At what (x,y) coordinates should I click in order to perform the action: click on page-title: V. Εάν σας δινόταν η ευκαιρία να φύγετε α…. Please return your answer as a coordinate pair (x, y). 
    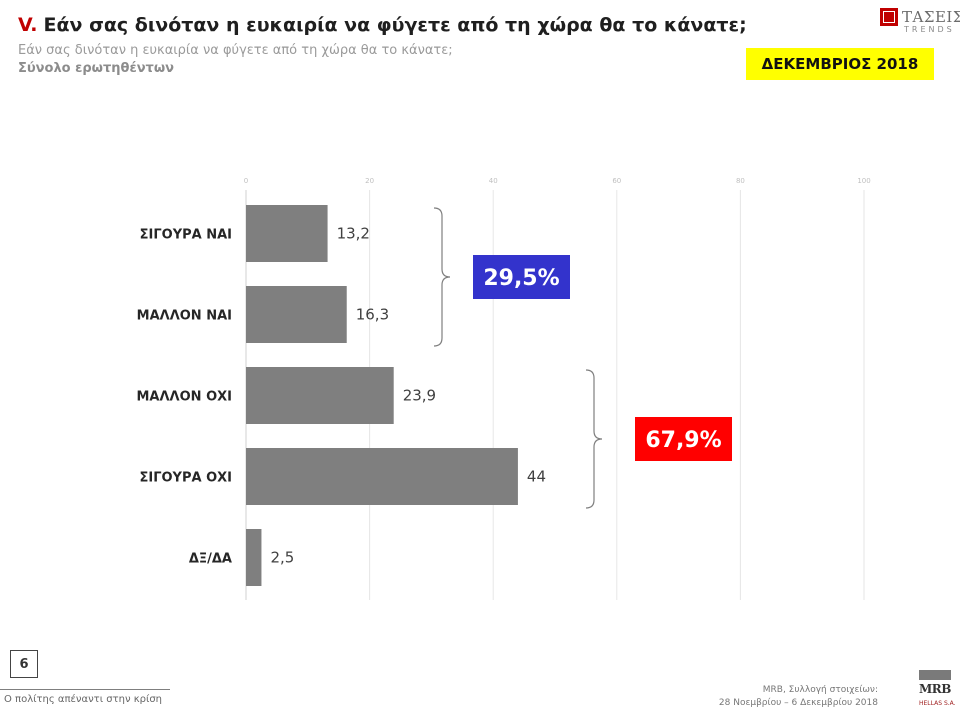
    Looking at the image, I should click on (382, 25).